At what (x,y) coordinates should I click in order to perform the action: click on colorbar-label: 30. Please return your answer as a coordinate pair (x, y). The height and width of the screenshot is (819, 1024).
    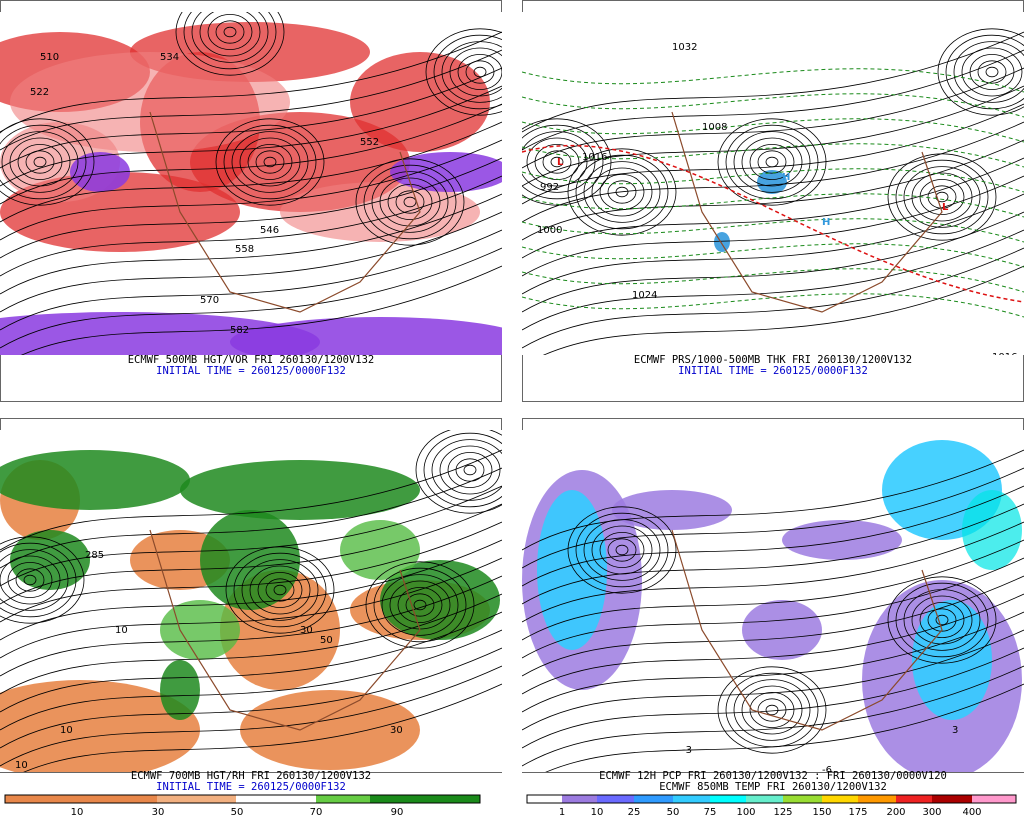
    Looking at the image, I should click on (158, 812).